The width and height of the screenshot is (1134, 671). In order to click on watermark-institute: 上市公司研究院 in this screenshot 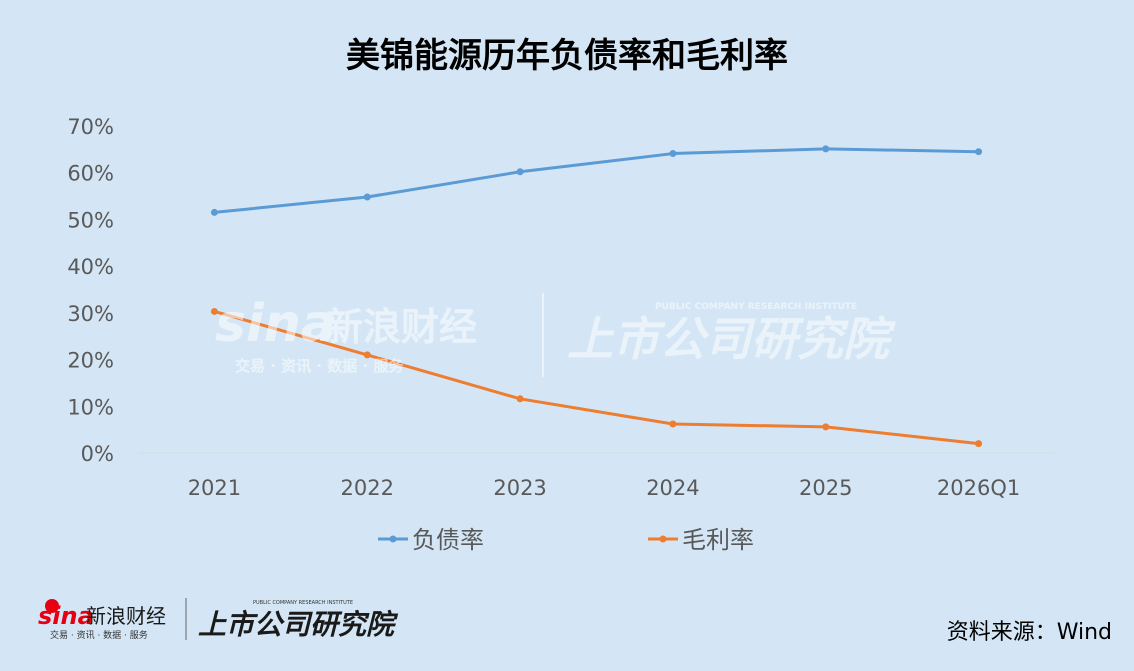, I will do `click(731, 339)`.